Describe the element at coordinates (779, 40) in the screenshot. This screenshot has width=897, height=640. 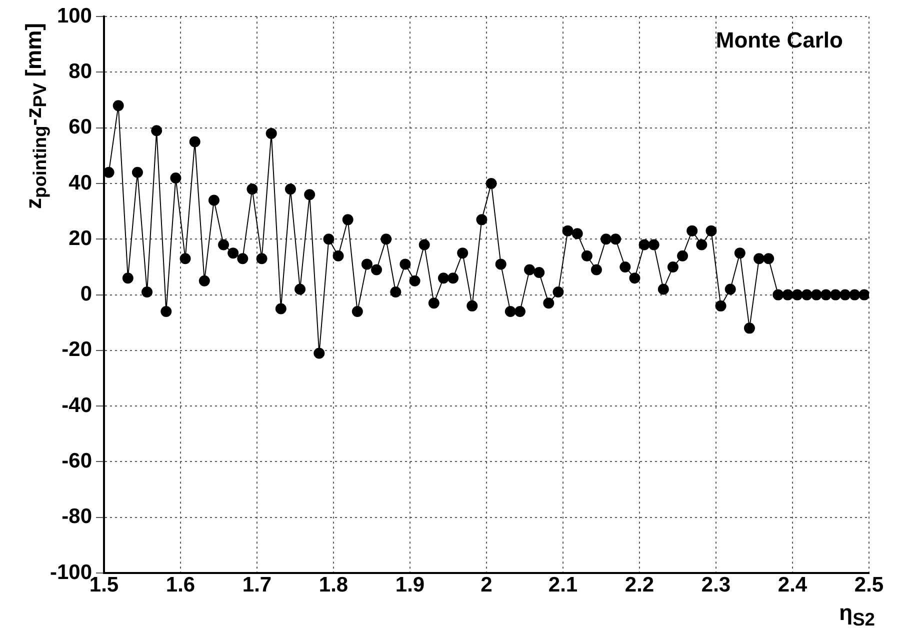
I see `annotation: Monte Carlo` at that location.